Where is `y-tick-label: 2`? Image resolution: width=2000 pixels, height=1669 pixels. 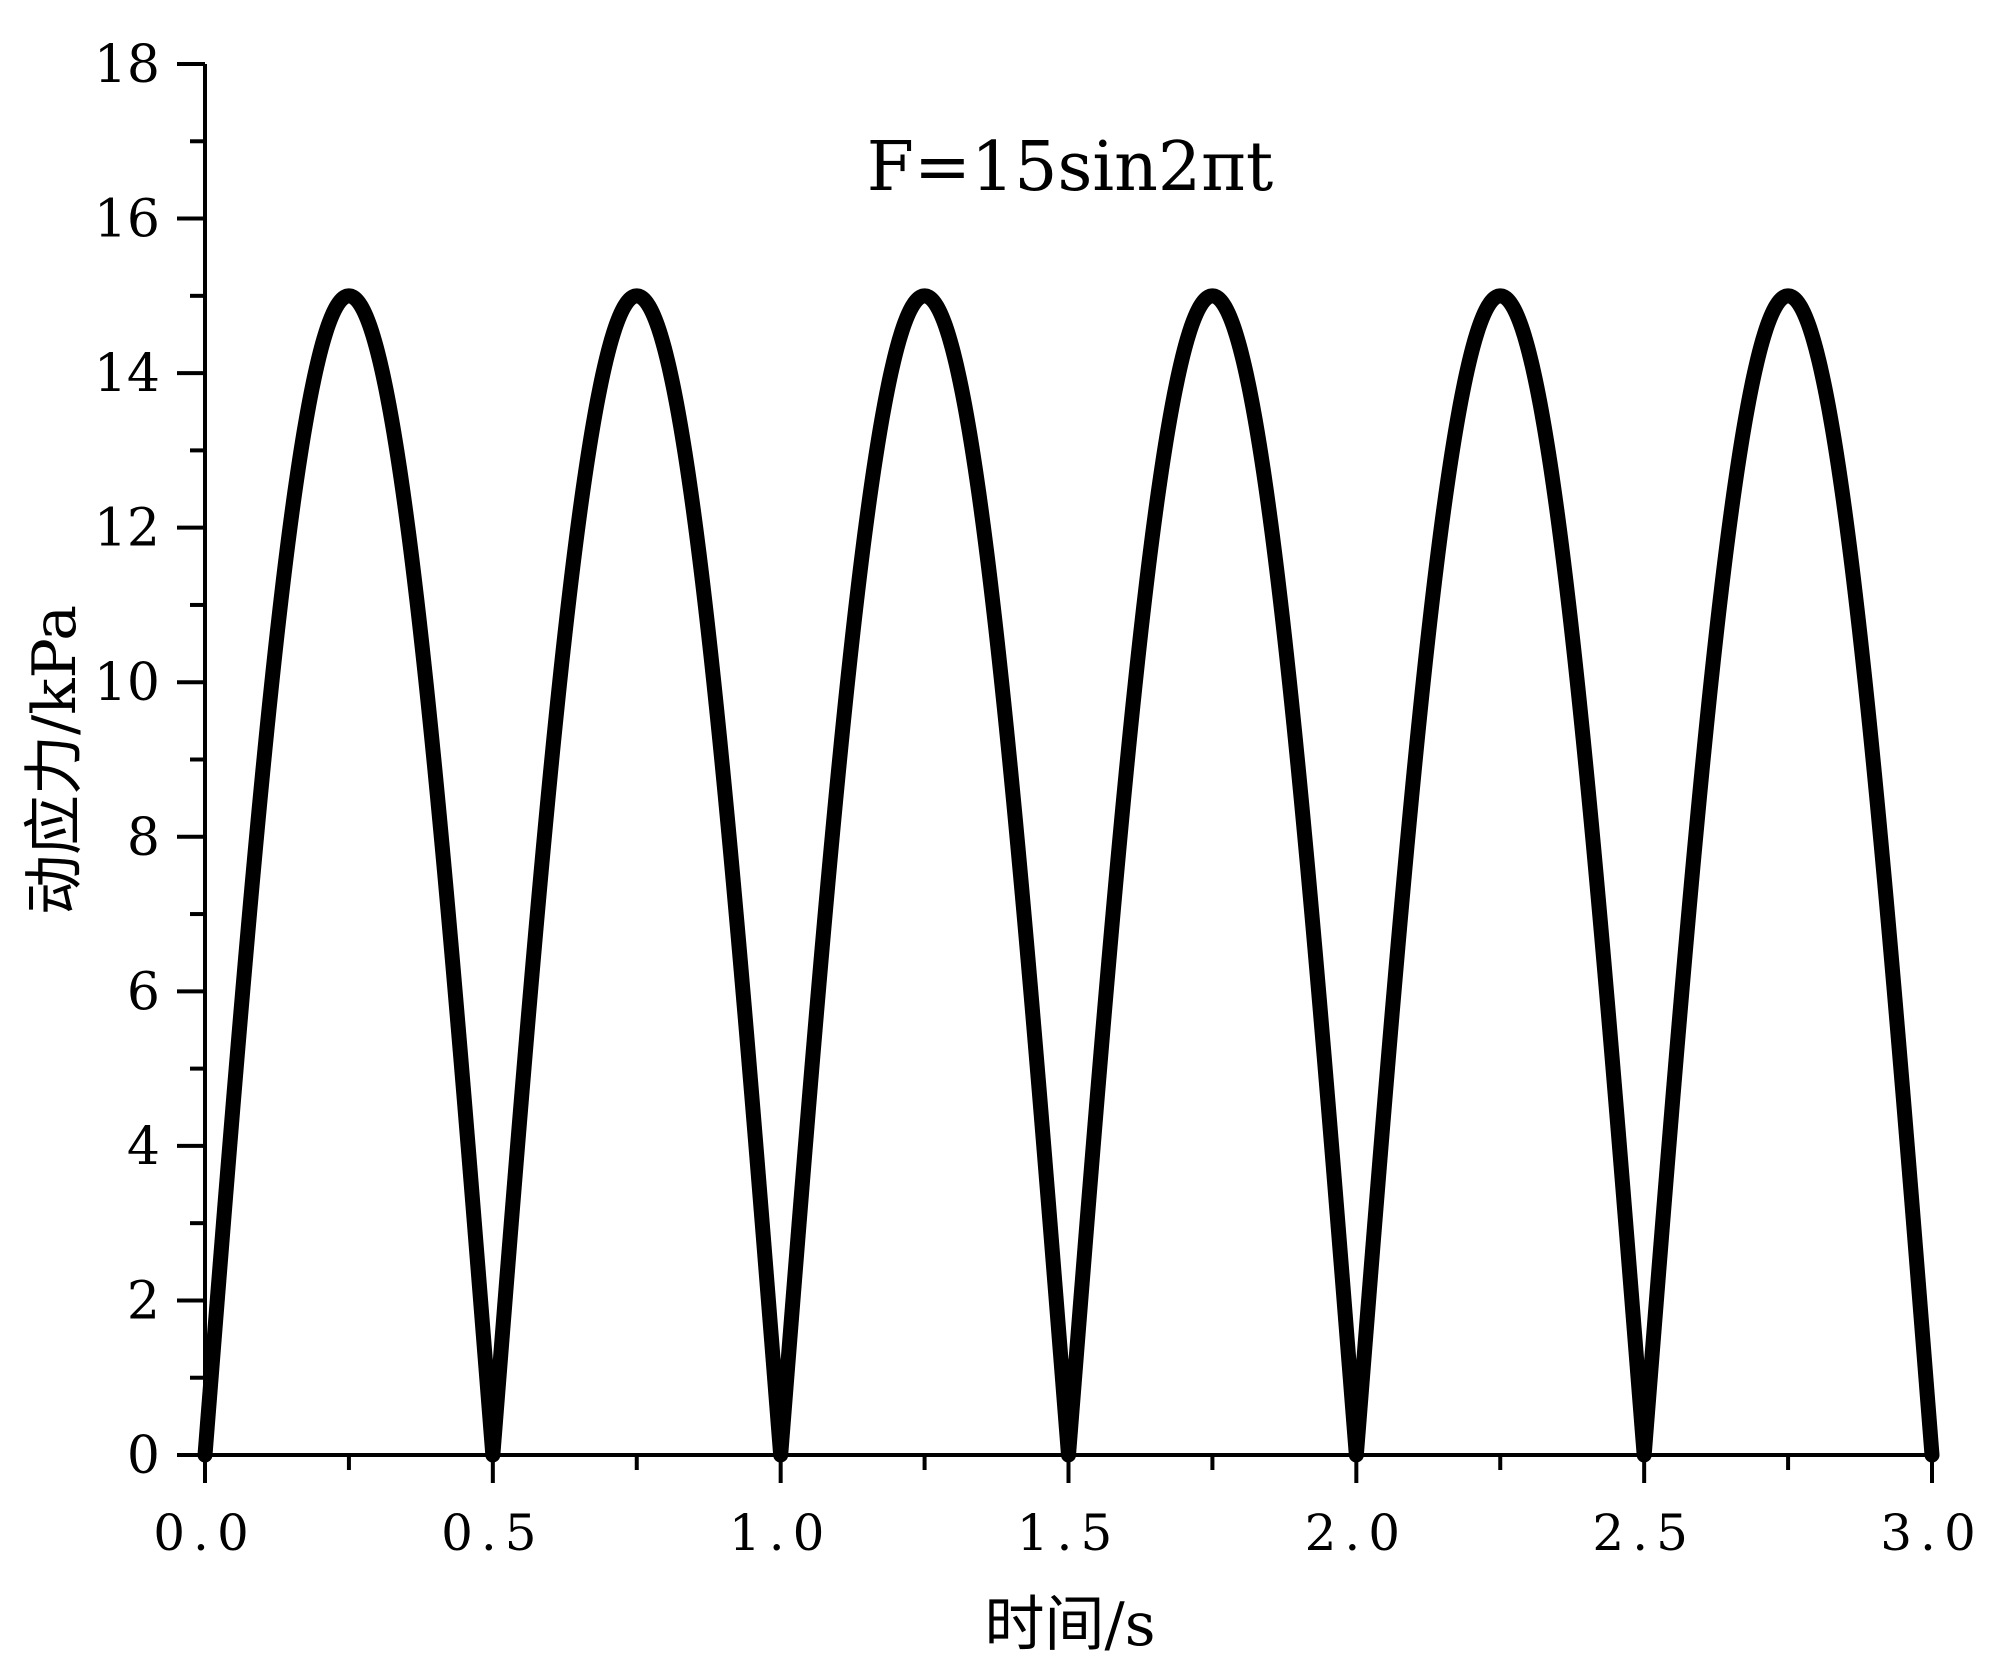
y-tick-label: 2 is located at coordinates (143, 1301).